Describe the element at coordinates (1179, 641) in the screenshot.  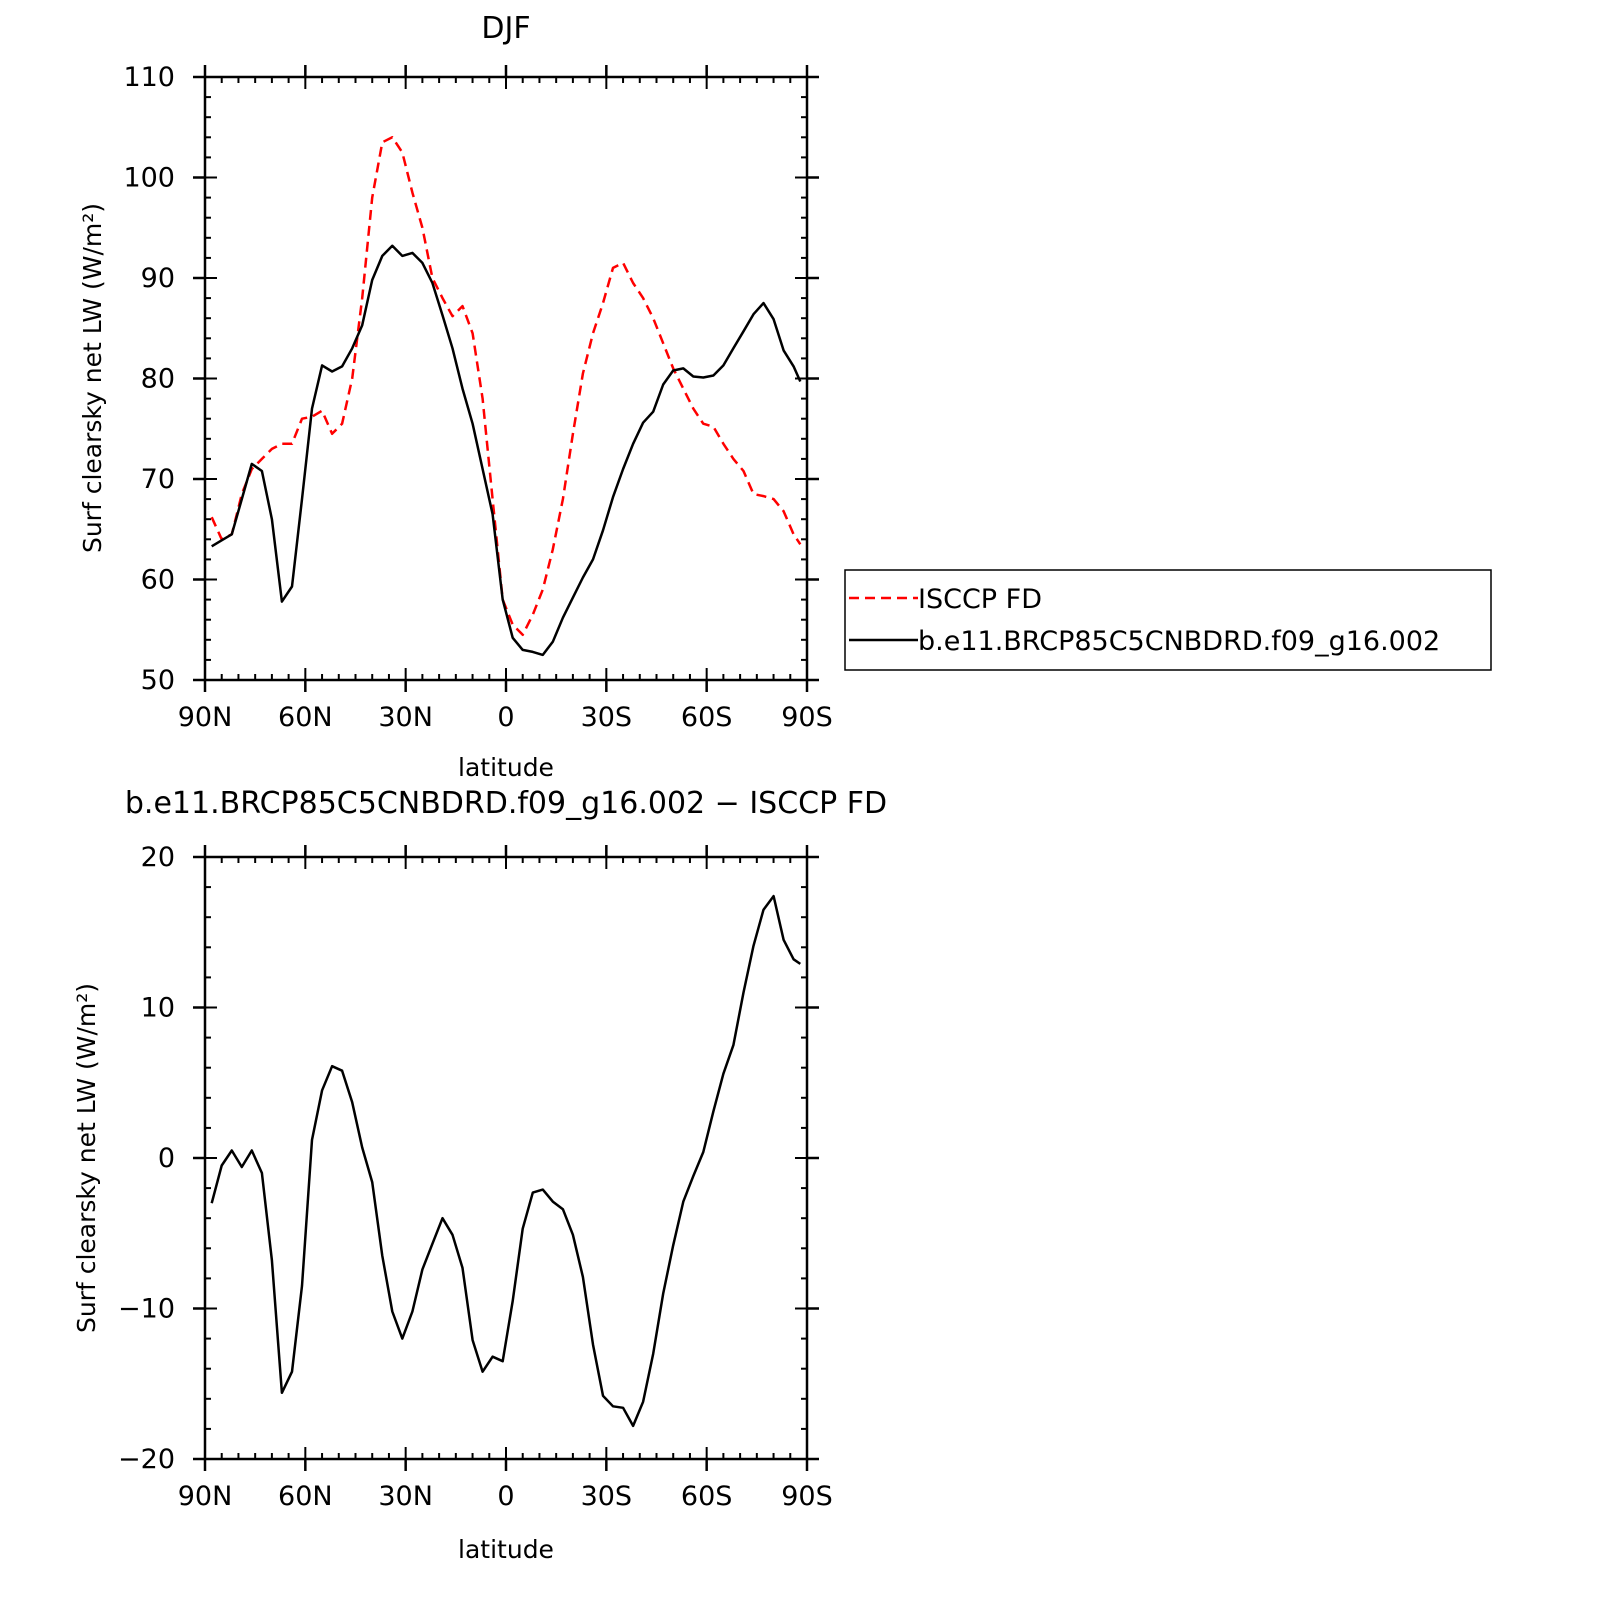
I see `legend-label-model: b.e11.BRCP85C5CNBDRD.f09_g16.002` at that location.